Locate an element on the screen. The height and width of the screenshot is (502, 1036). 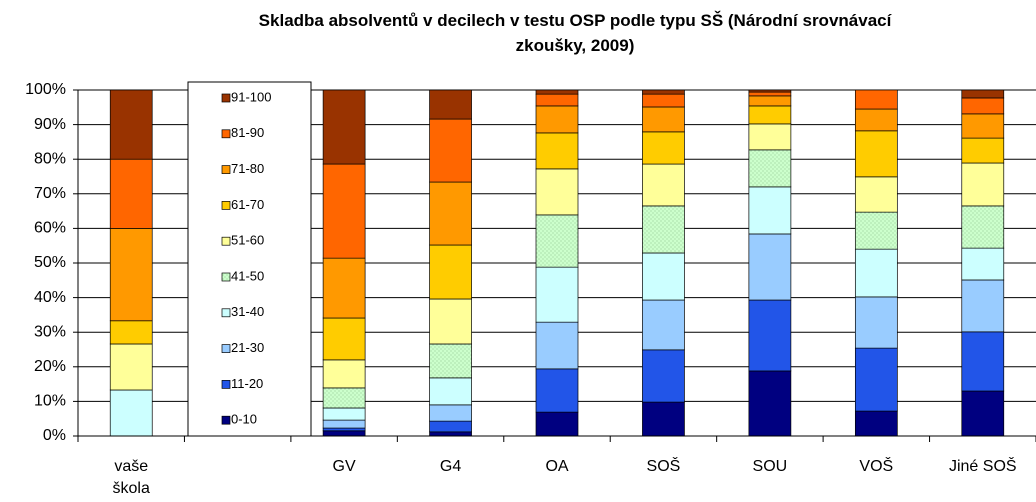
y-tick-label: 40% is located at coordinates (50, 297).